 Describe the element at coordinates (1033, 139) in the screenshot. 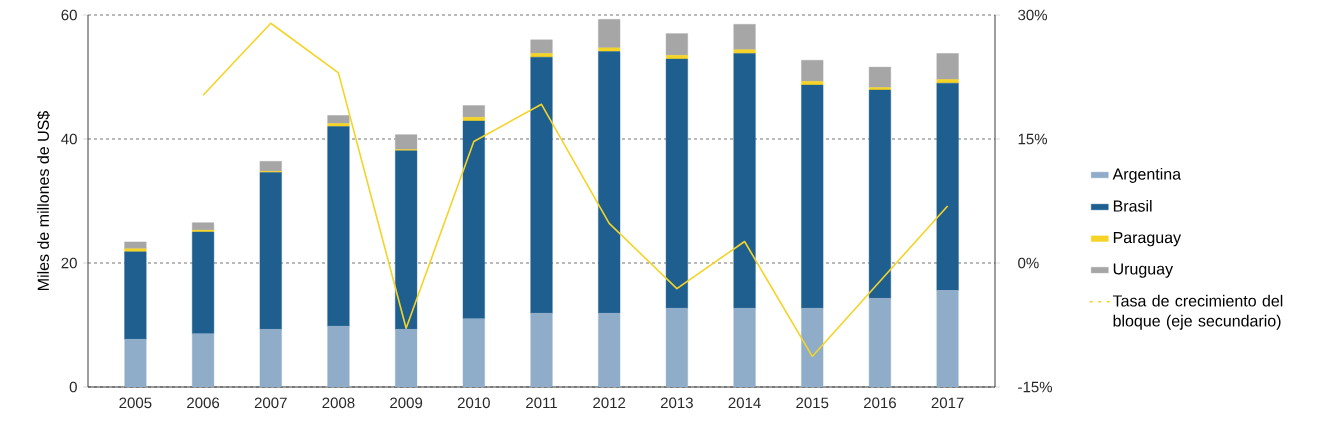

I see `y2-tick-label: 15%` at that location.